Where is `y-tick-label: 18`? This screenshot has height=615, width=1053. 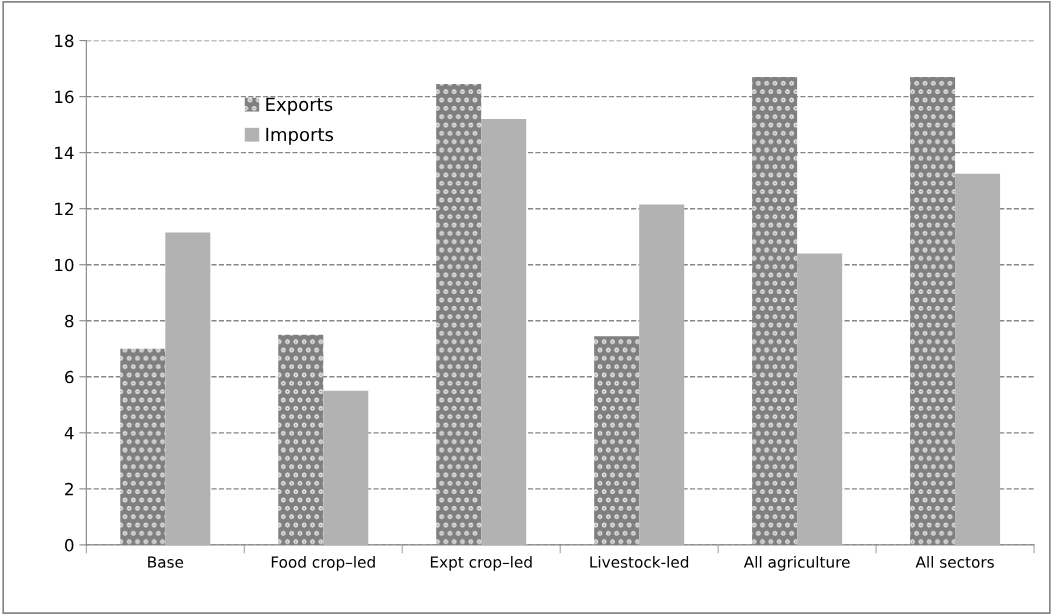 y-tick-label: 18 is located at coordinates (64, 41).